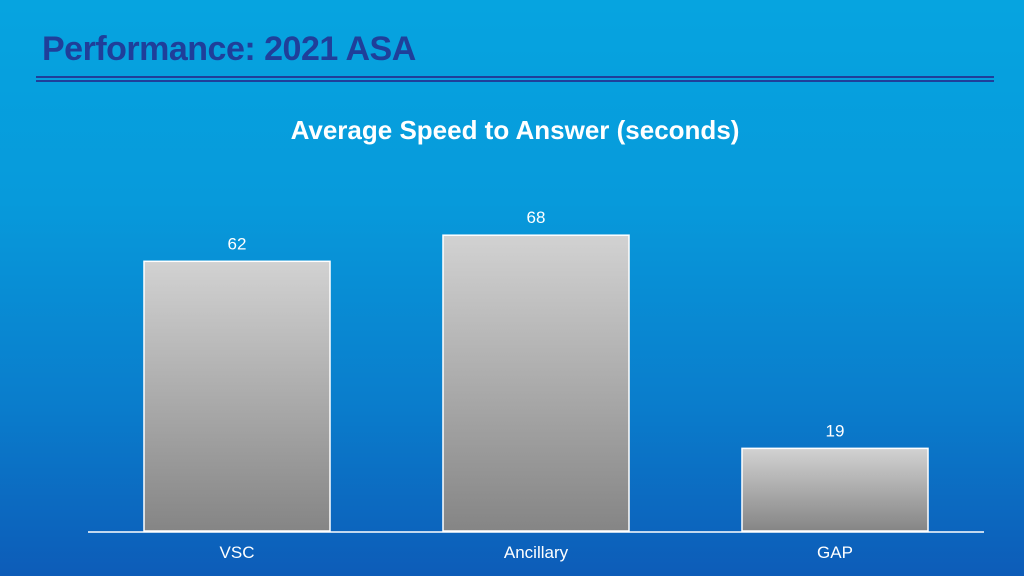  I want to click on title-divider, so click(515, 79).